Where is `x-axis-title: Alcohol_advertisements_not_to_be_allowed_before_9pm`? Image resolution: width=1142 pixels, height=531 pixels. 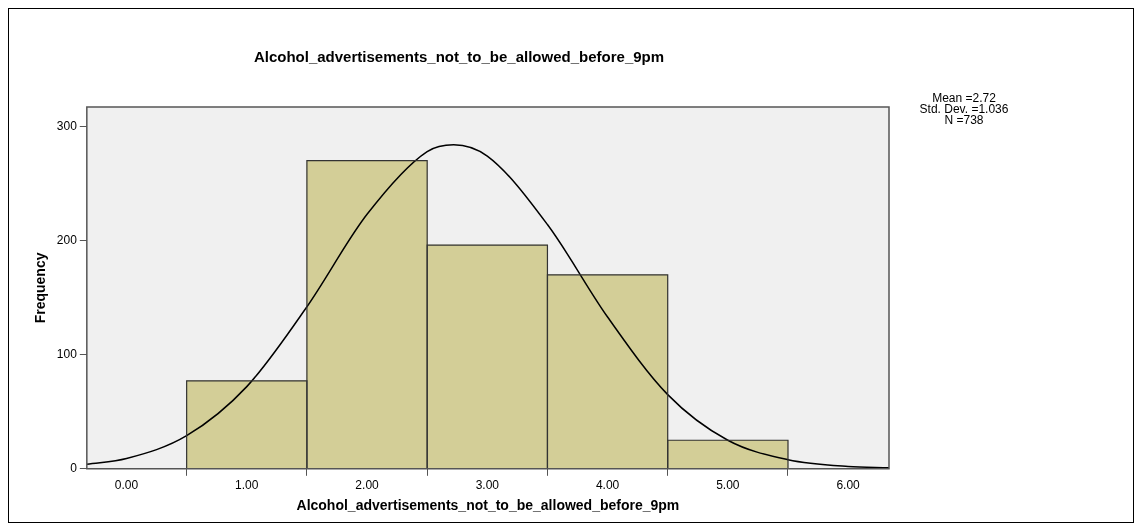 x-axis-title: Alcohol_advertisements_not_to_be_allowed_before_9pm is located at coordinates (488, 505).